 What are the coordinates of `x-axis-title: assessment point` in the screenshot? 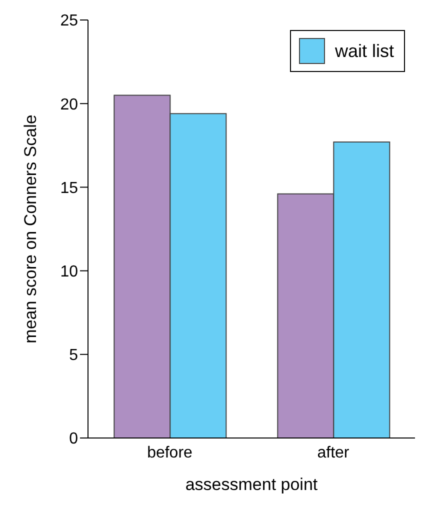 It's located at (251, 484).